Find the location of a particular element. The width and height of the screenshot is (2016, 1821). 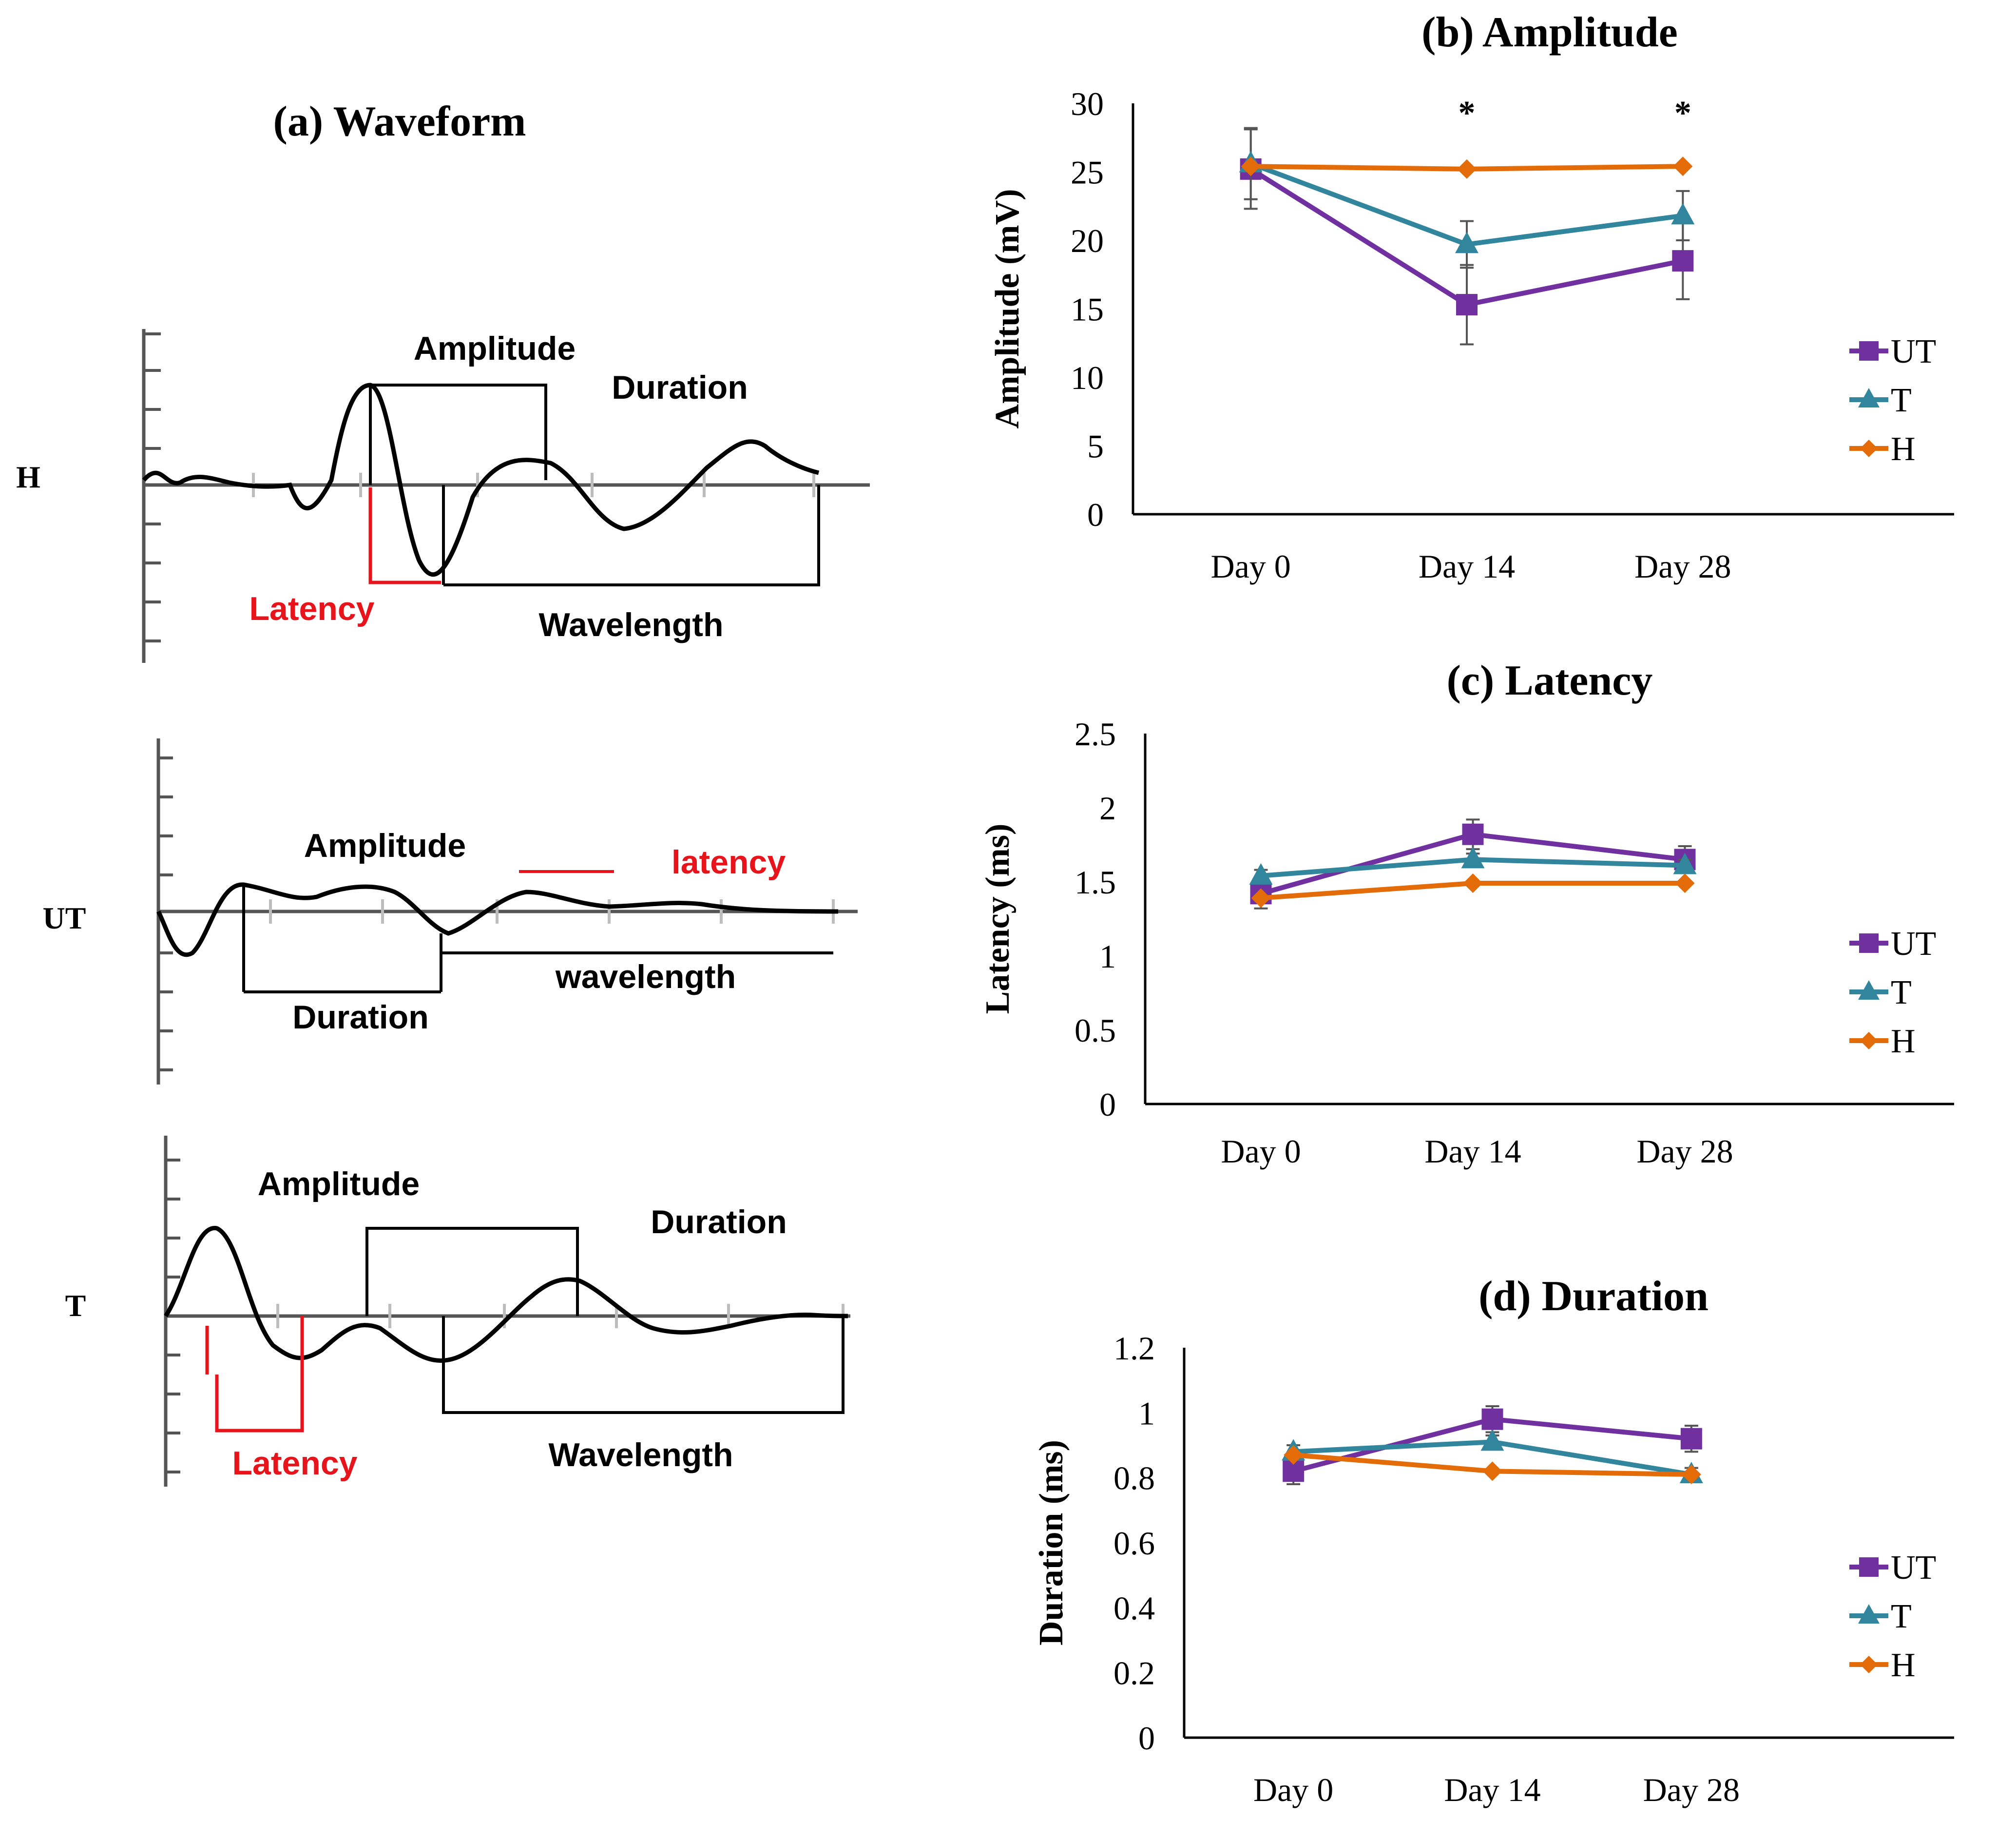

row-label-ut: UT is located at coordinates (64, 918).